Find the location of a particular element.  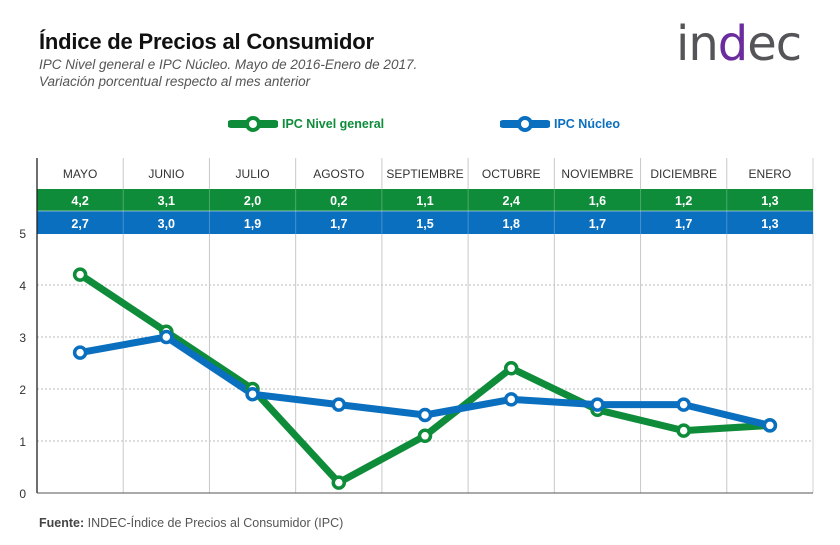

band-nivel-general is located at coordinates (425, 200).